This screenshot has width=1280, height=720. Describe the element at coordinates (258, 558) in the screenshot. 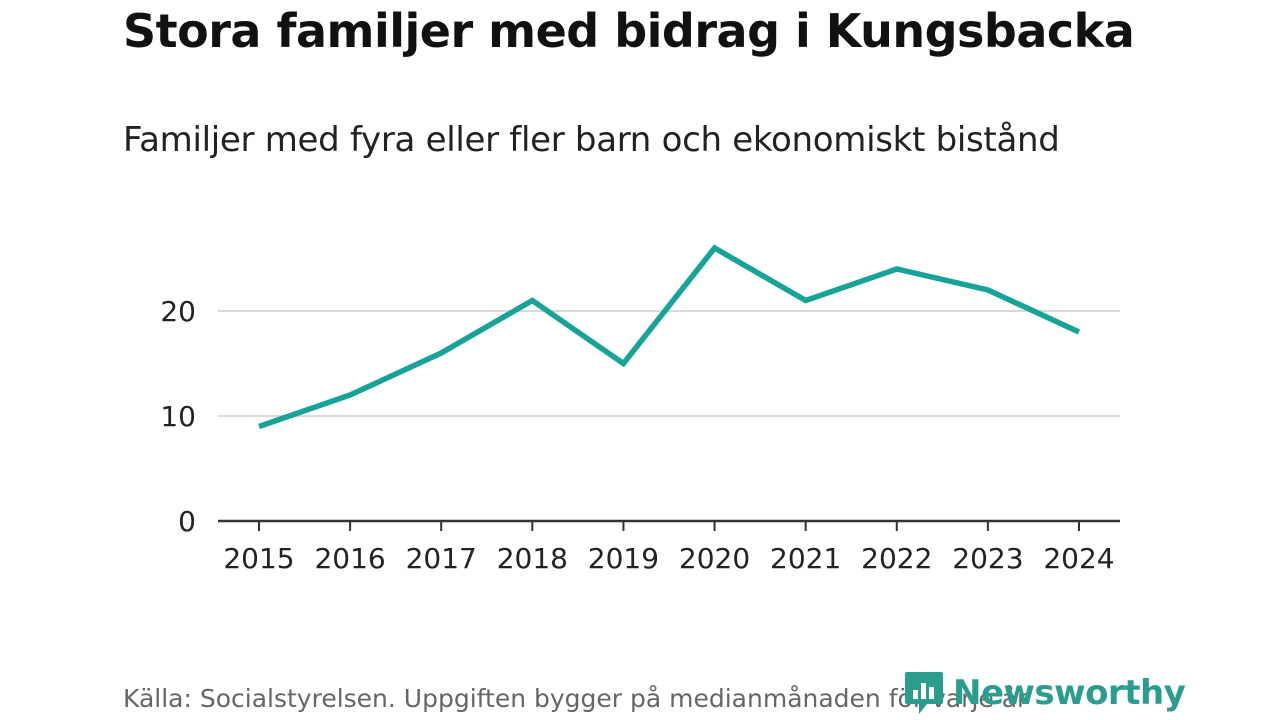

I see `x-tick-label: 2015` at that location.